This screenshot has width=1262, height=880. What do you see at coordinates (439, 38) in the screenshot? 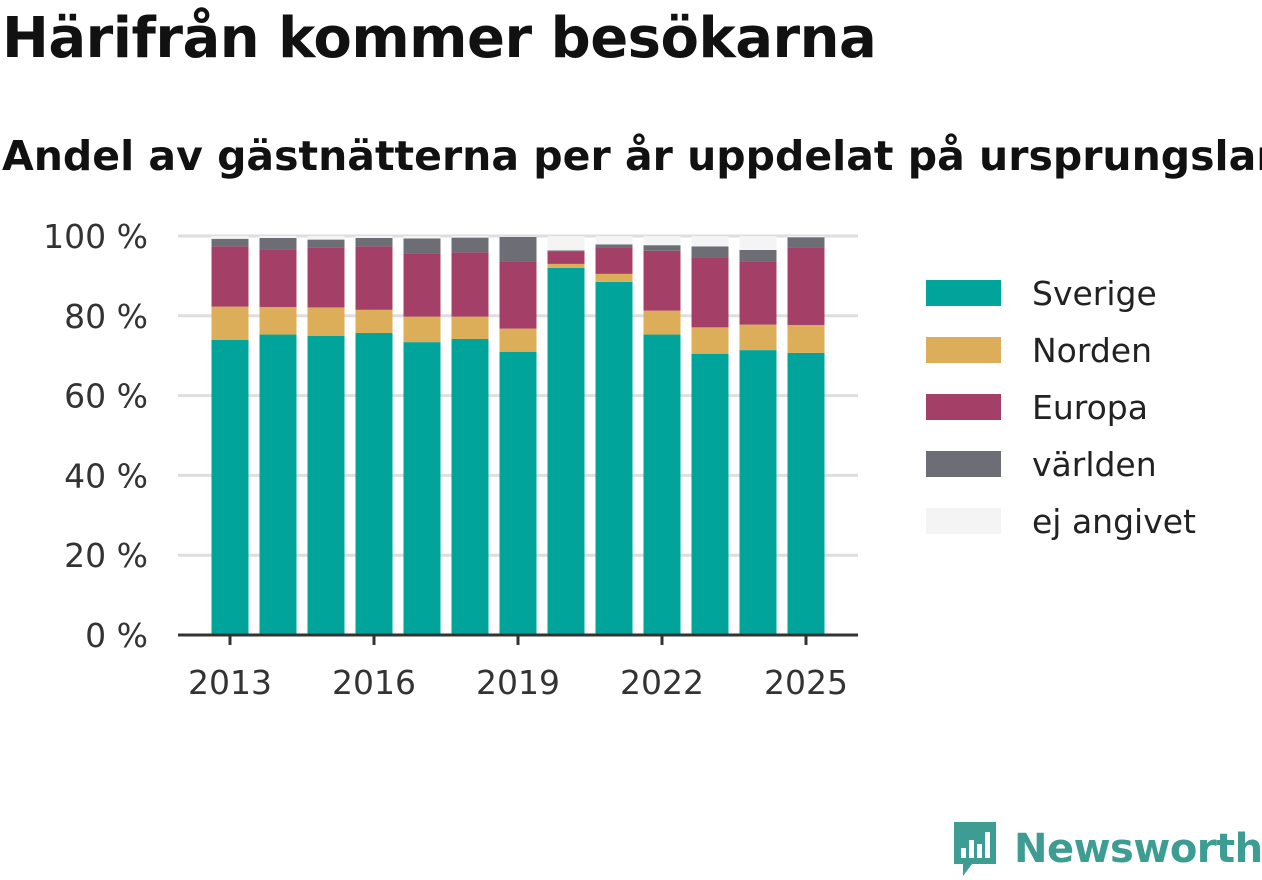
I see `chart-title: Härifrån kommer besökarna` at bounding box center [439, 38].